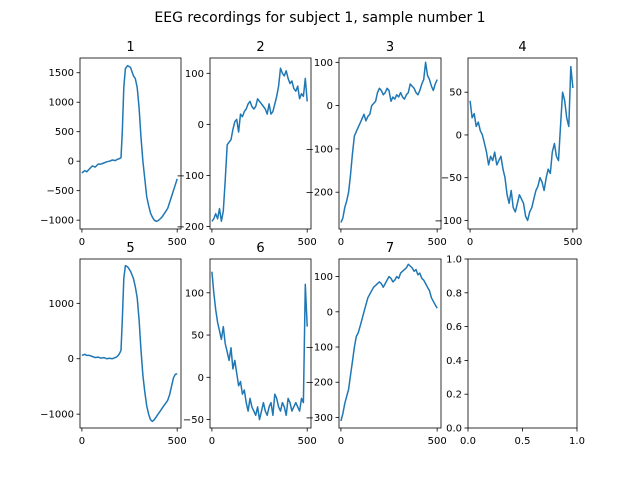 The width and height of the screenshot is (640, 480). Describe the element at coordinates (454, 429) in the screenshot. I see `y-tick-label: 0.0` at that location.